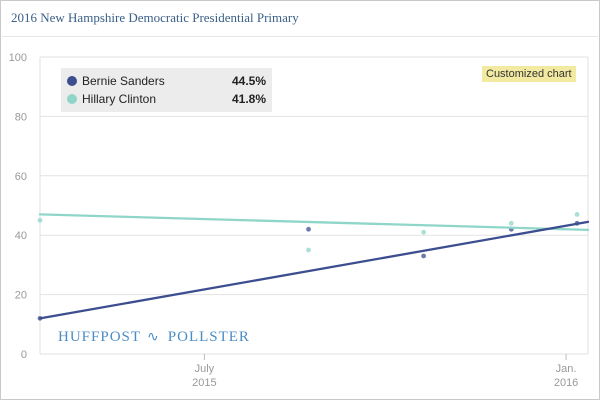 This screenshot has height=400, width=600. I want to click on y-tick-label-60: 60, so click(21, 177).